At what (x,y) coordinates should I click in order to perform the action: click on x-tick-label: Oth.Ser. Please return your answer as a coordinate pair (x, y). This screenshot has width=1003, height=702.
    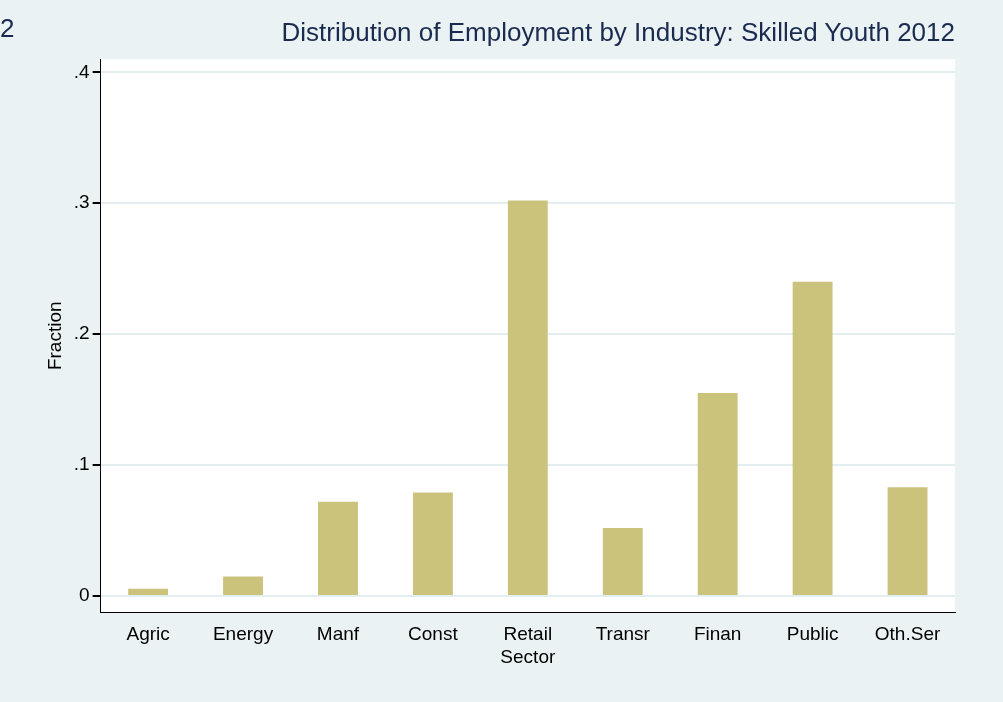
    Looking at the image, I should click on (907, 634).